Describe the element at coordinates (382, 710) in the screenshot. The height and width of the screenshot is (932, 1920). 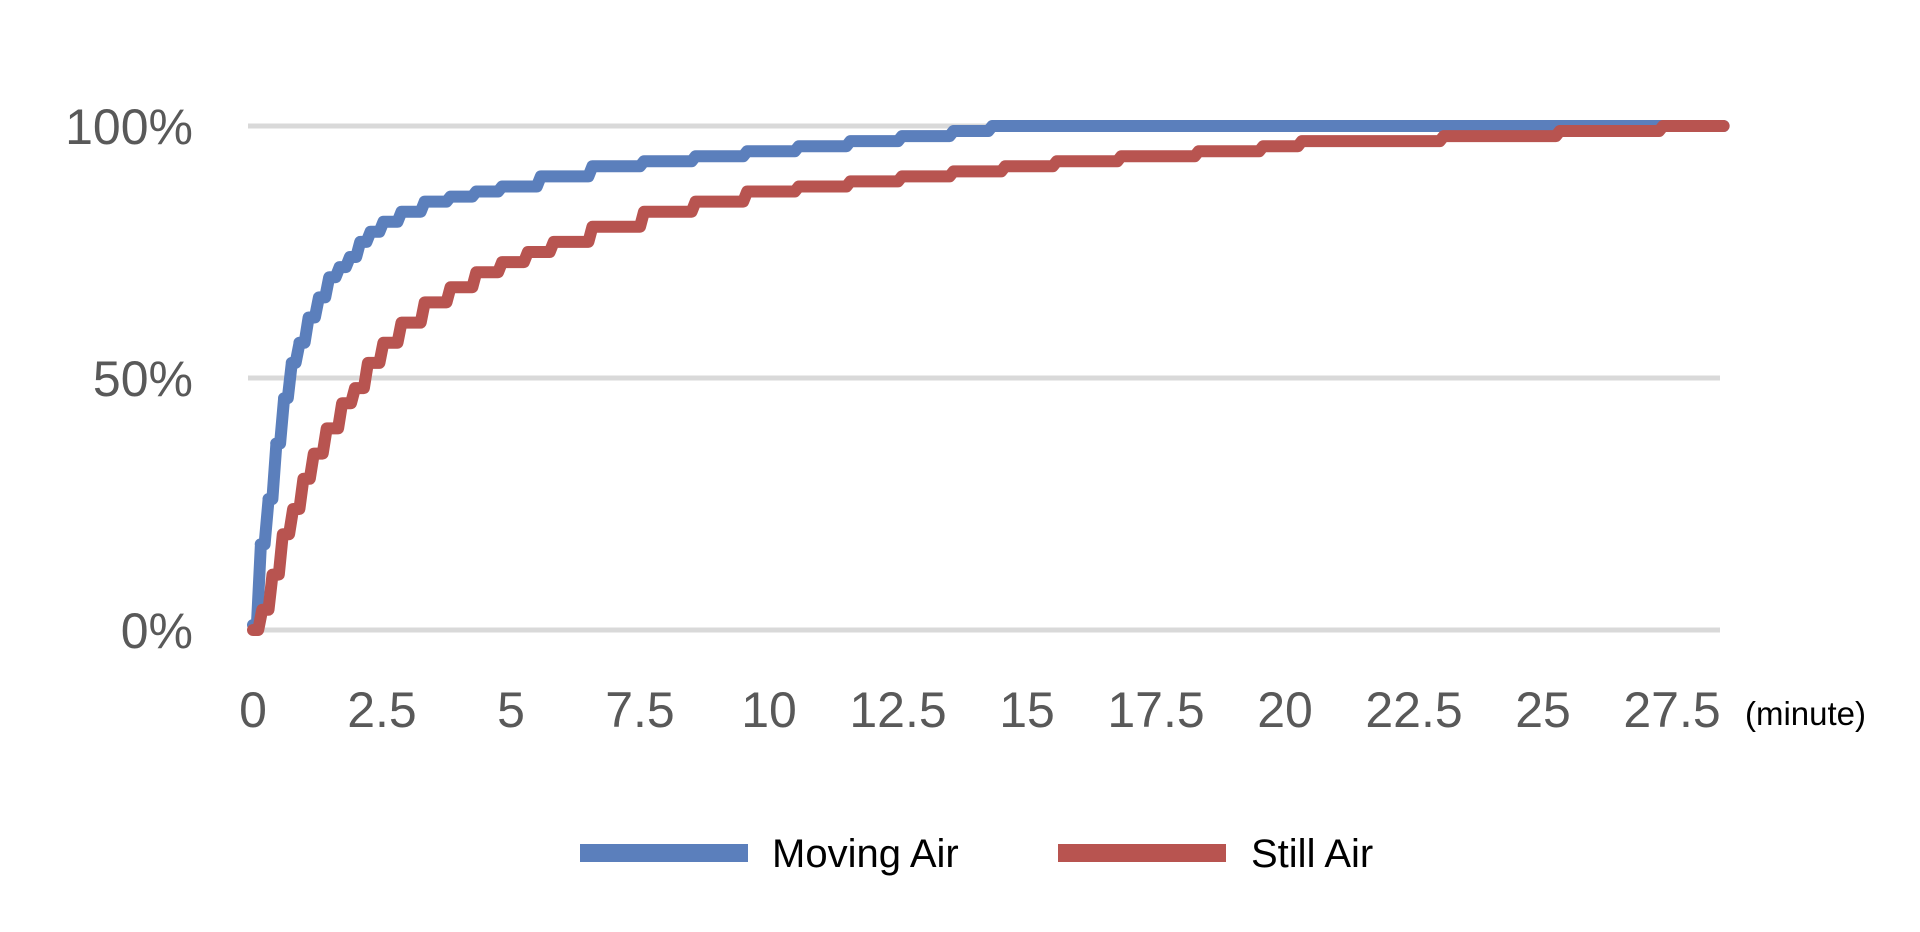
I see `x-tick-label: 2.5` at that location.